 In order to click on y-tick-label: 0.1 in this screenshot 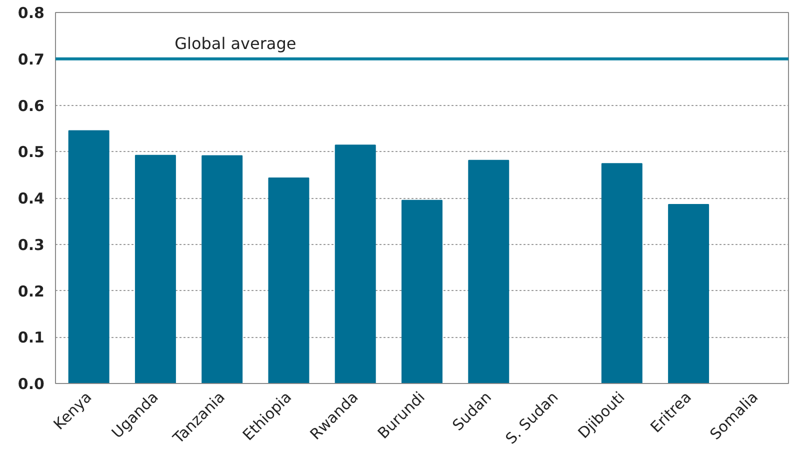, I will do `click(31, 337)`.